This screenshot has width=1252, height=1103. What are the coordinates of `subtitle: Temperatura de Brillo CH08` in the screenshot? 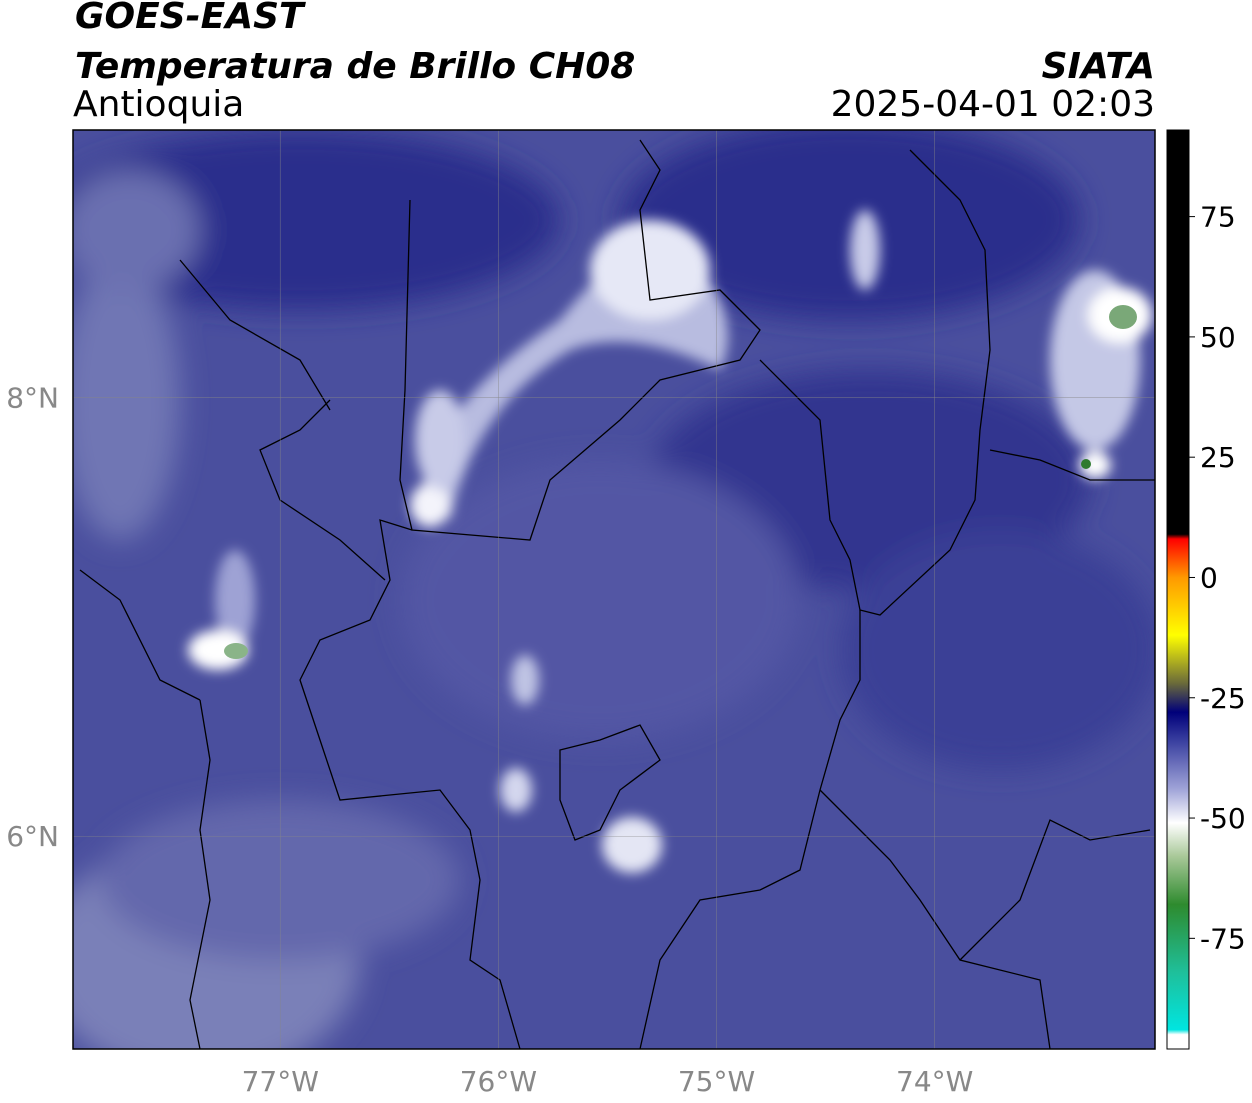 It's located at (355, 66).